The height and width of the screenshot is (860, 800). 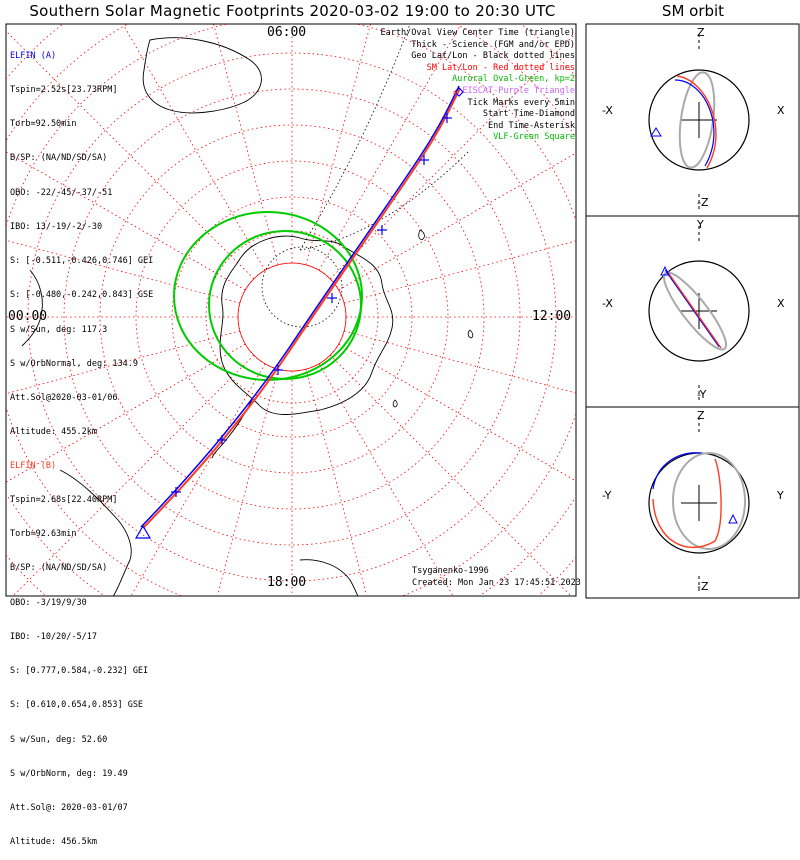 What do you see at coordinates (500, 67) in the screenshot?
I see `legend-item: SM Lat/Lon - Red dotted lines` at bounding box center [500, 67].